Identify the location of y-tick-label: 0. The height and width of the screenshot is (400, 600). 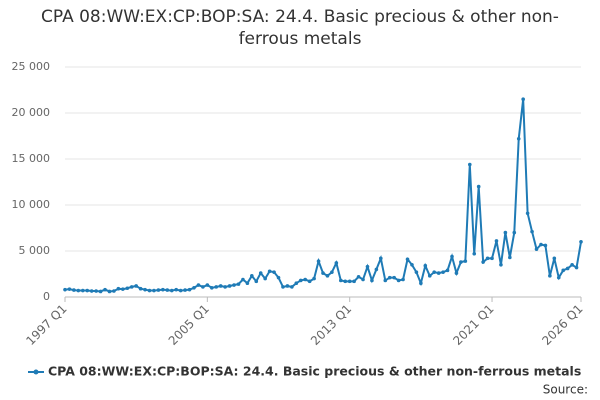
(46, 296).